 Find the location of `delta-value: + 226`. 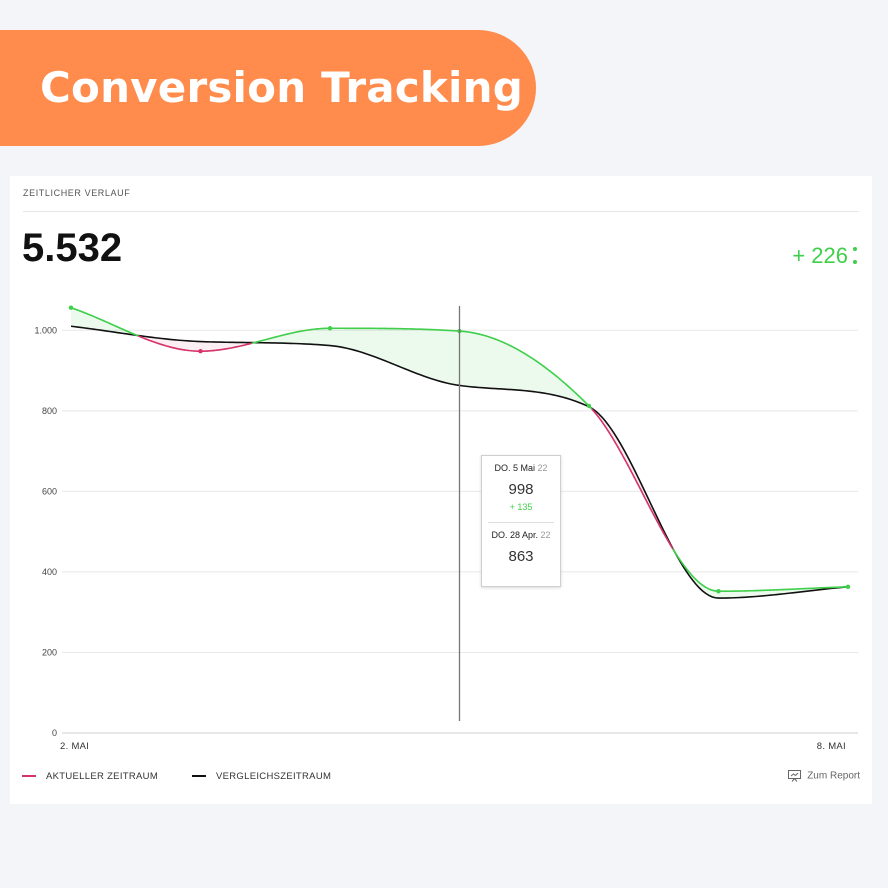

delta-value: + 226 is located at coordinates (820, 255).